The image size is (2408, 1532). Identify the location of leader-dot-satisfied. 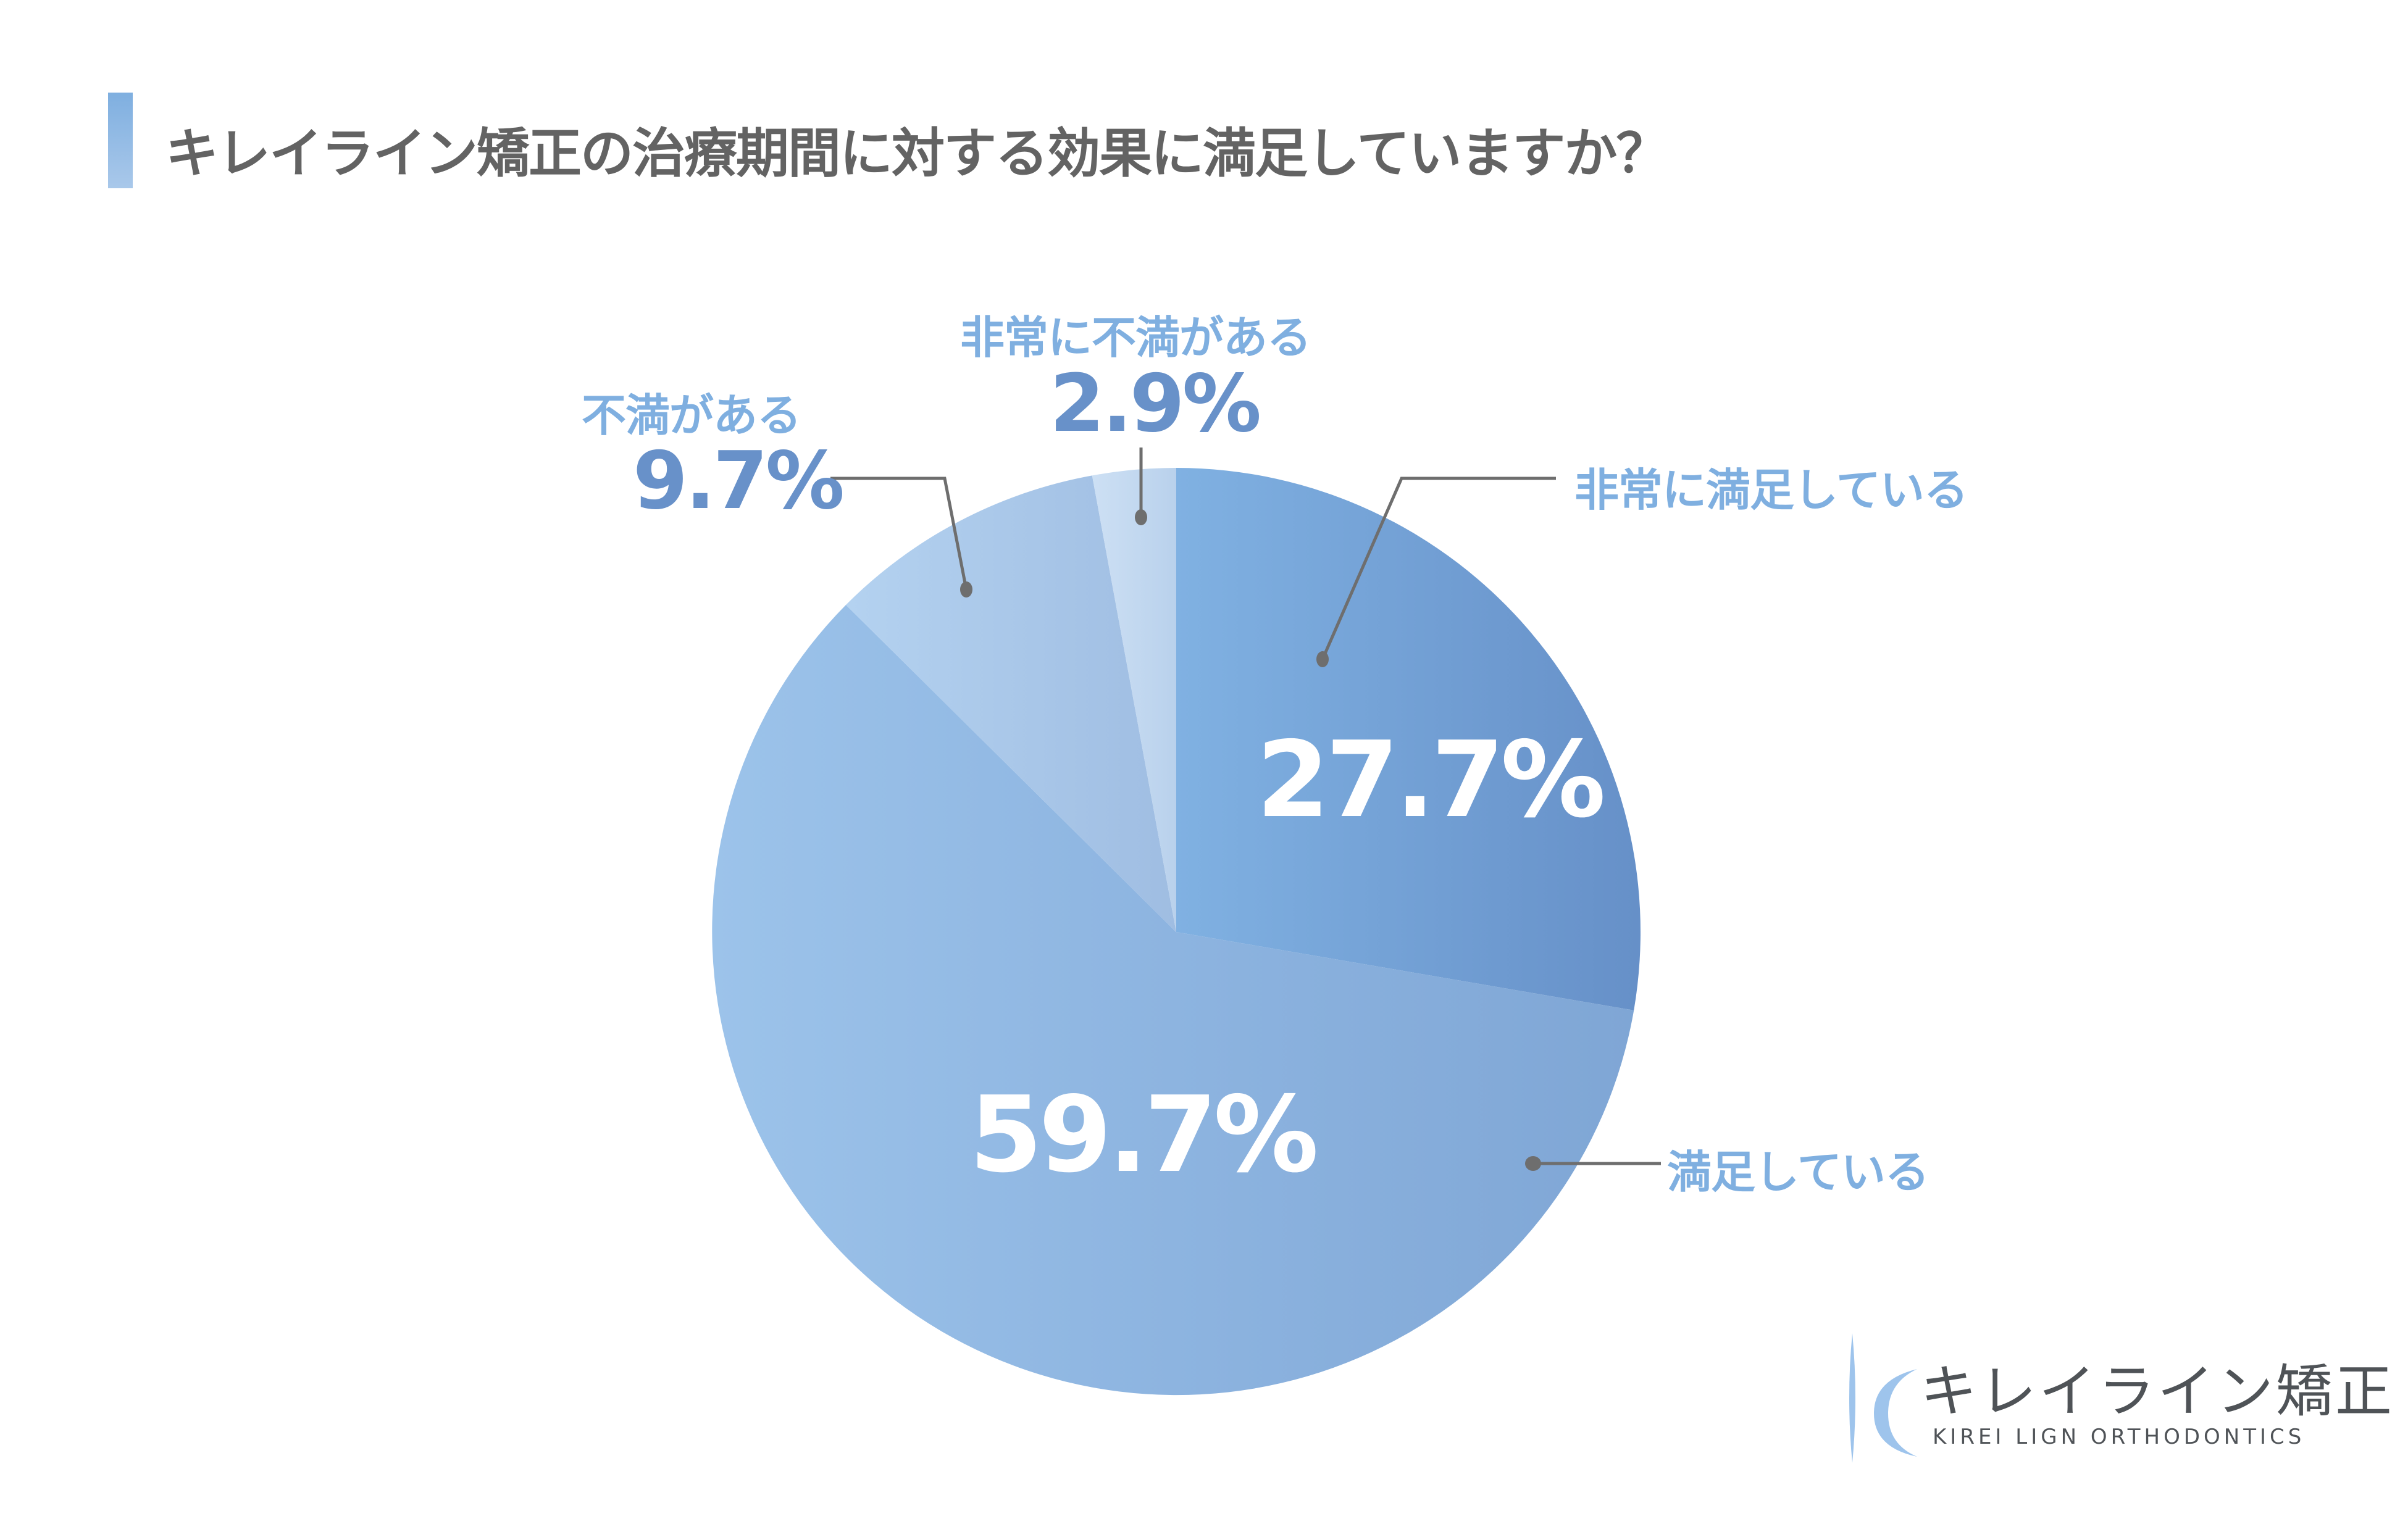
(1533, 1163).